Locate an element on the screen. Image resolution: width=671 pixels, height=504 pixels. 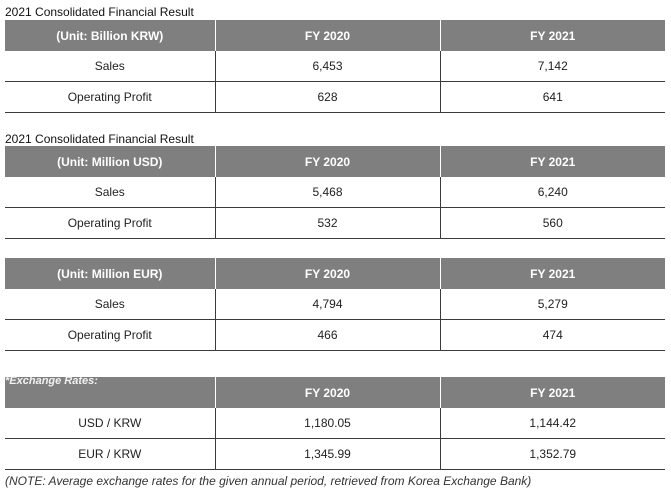
table-caption-krw: 2021 Consolidated Financial Result is located at coordinates (99, 12).